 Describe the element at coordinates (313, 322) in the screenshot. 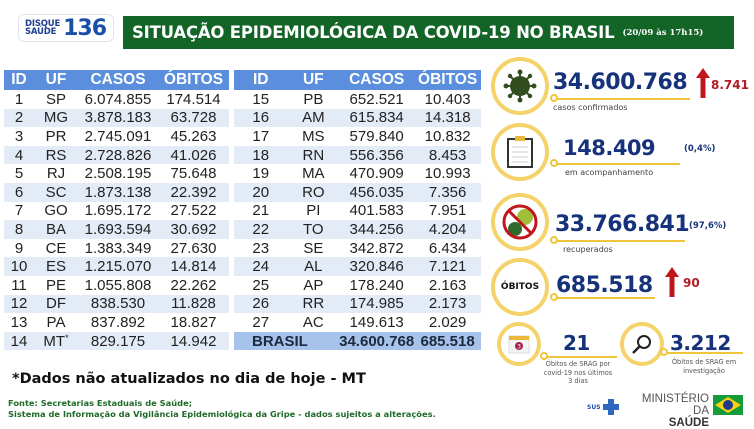

I see `cell-uf: AC` at that location.